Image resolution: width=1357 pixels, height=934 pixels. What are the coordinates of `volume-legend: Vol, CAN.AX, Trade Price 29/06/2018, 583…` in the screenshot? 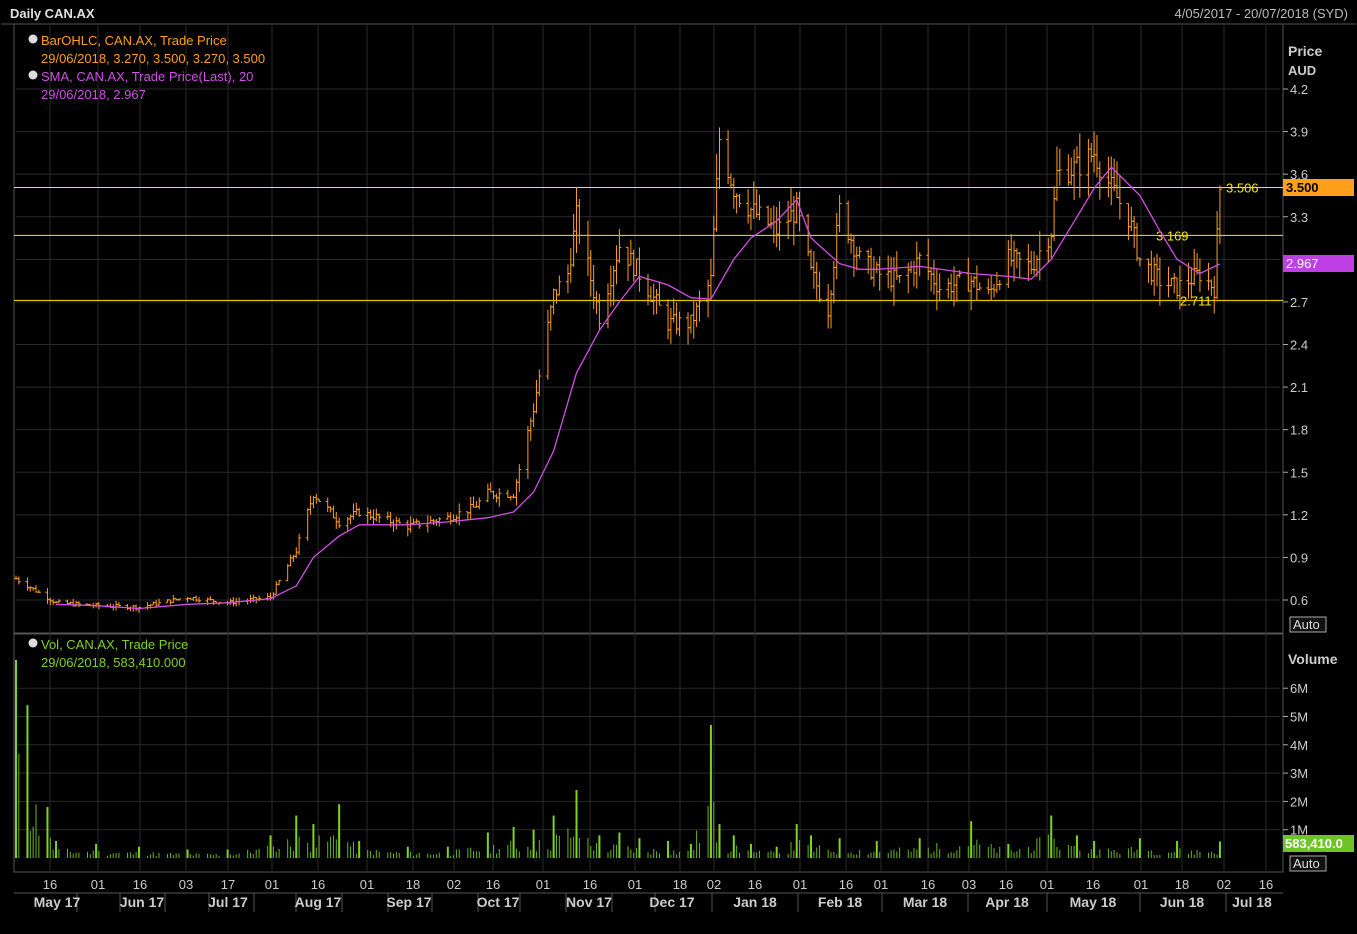 It's located at (108, 653).